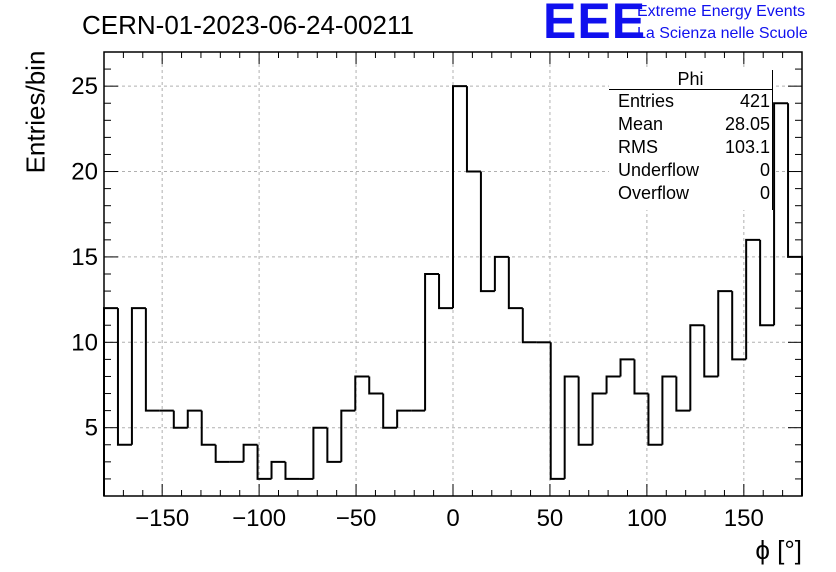 This screenshot has width=836, height=572. I want to click on stats-row-rms: RMS 103.1, so click(690, 147).